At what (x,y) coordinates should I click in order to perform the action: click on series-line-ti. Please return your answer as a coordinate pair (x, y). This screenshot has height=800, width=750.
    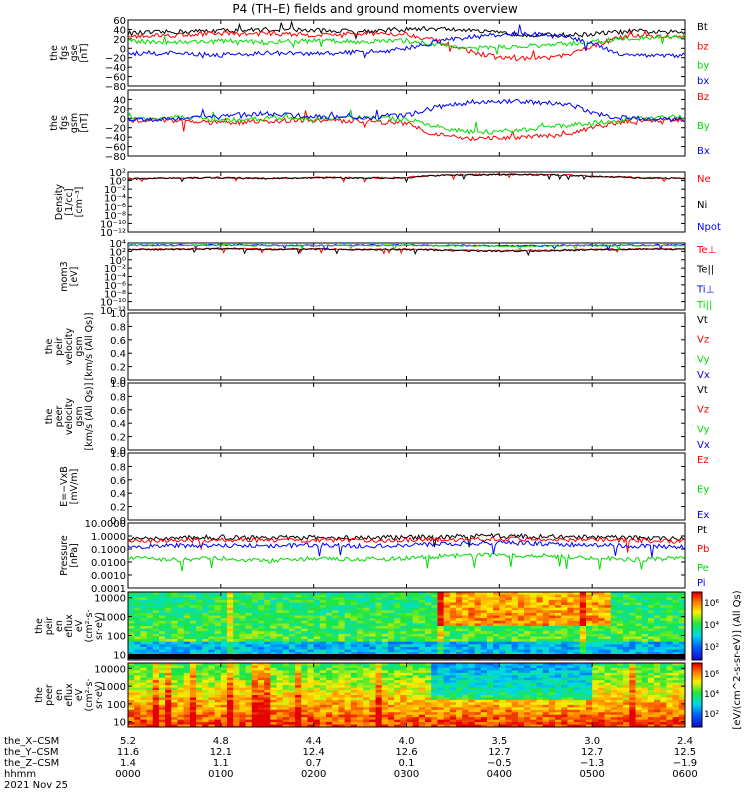
    Looking at the image, I should click on (406, 247).